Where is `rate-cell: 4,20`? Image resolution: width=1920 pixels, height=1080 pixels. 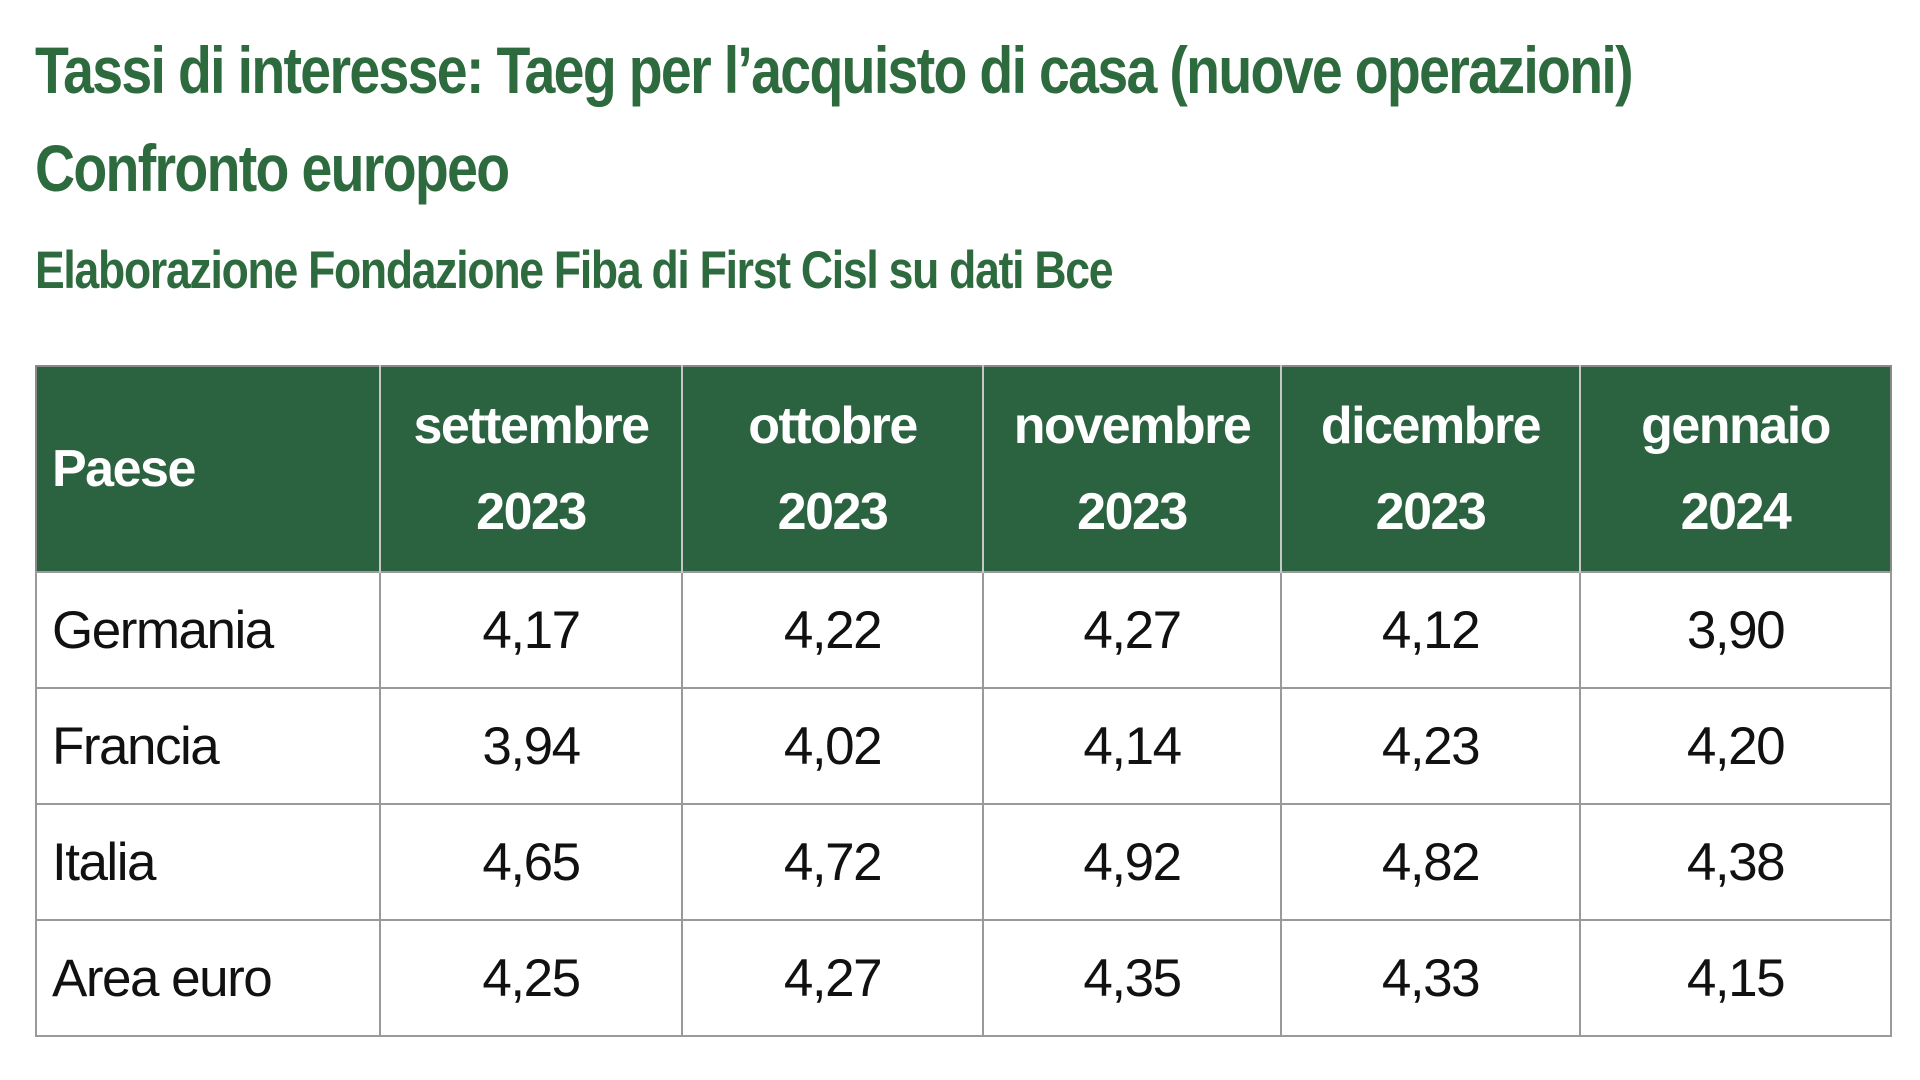 rate-cell: 4,20 is located at coordinates (1735, 746).